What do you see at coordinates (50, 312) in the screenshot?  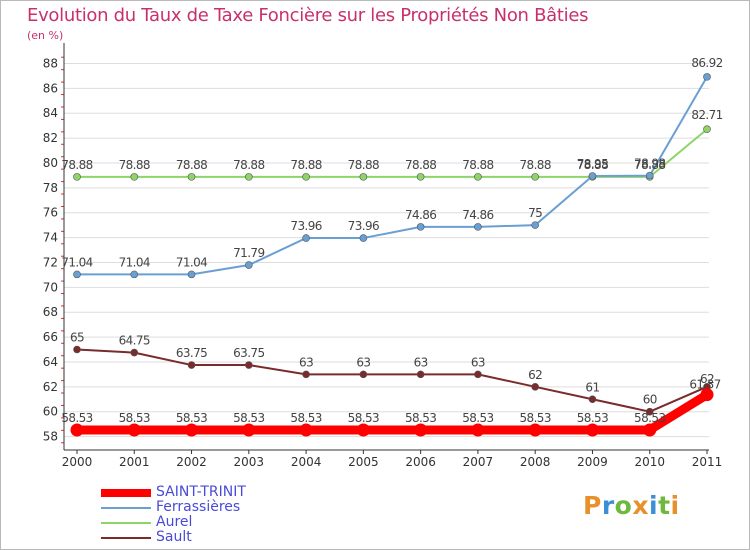 I see `y-tick-label: 68` at bounding box center [50, 312].